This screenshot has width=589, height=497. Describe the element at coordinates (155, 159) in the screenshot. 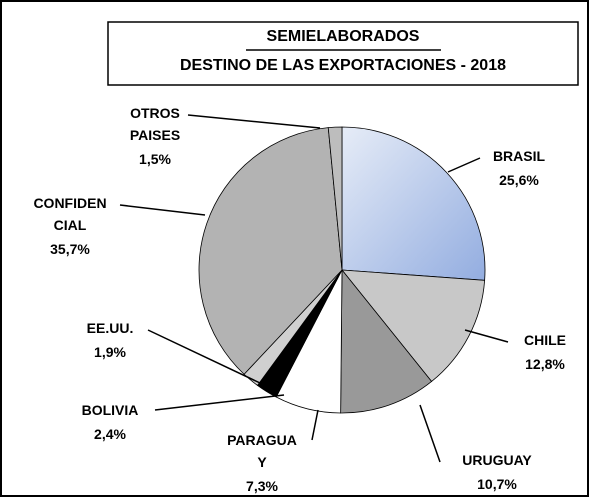

I see `value-label: 1,5%` at that location.